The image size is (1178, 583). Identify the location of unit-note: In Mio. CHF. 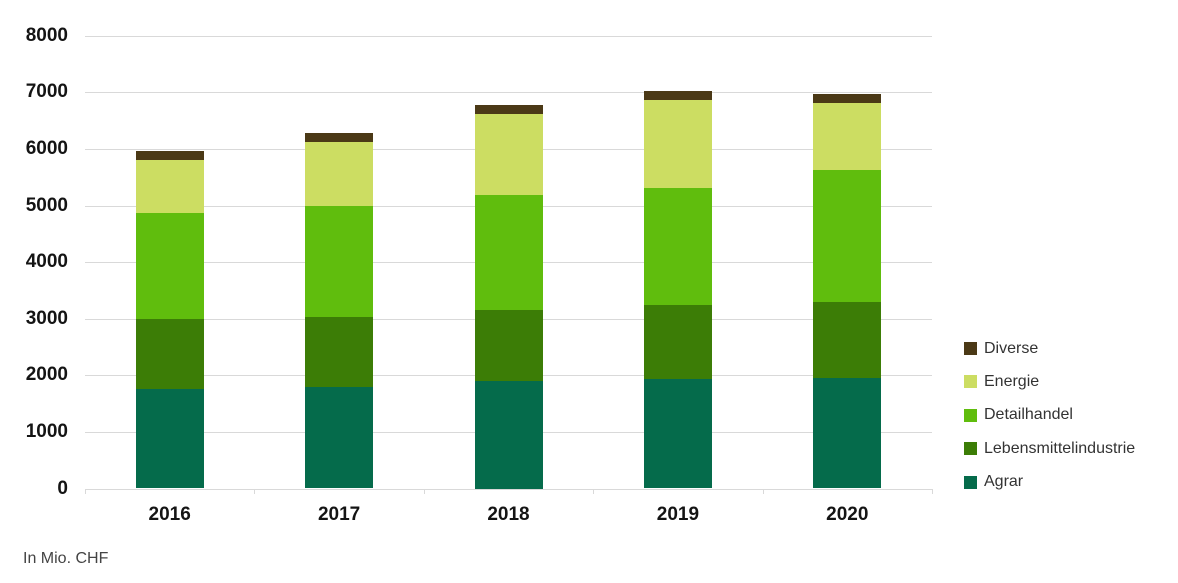
(66, 558).